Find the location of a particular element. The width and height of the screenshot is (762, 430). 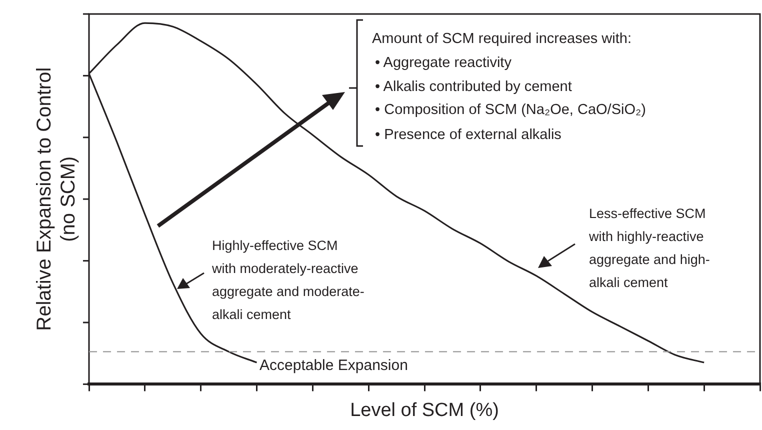

annotation: Highly-effective SCM with moderately-reactive aggregate and moderate- alkali cement is located at coordinates (288, 280).